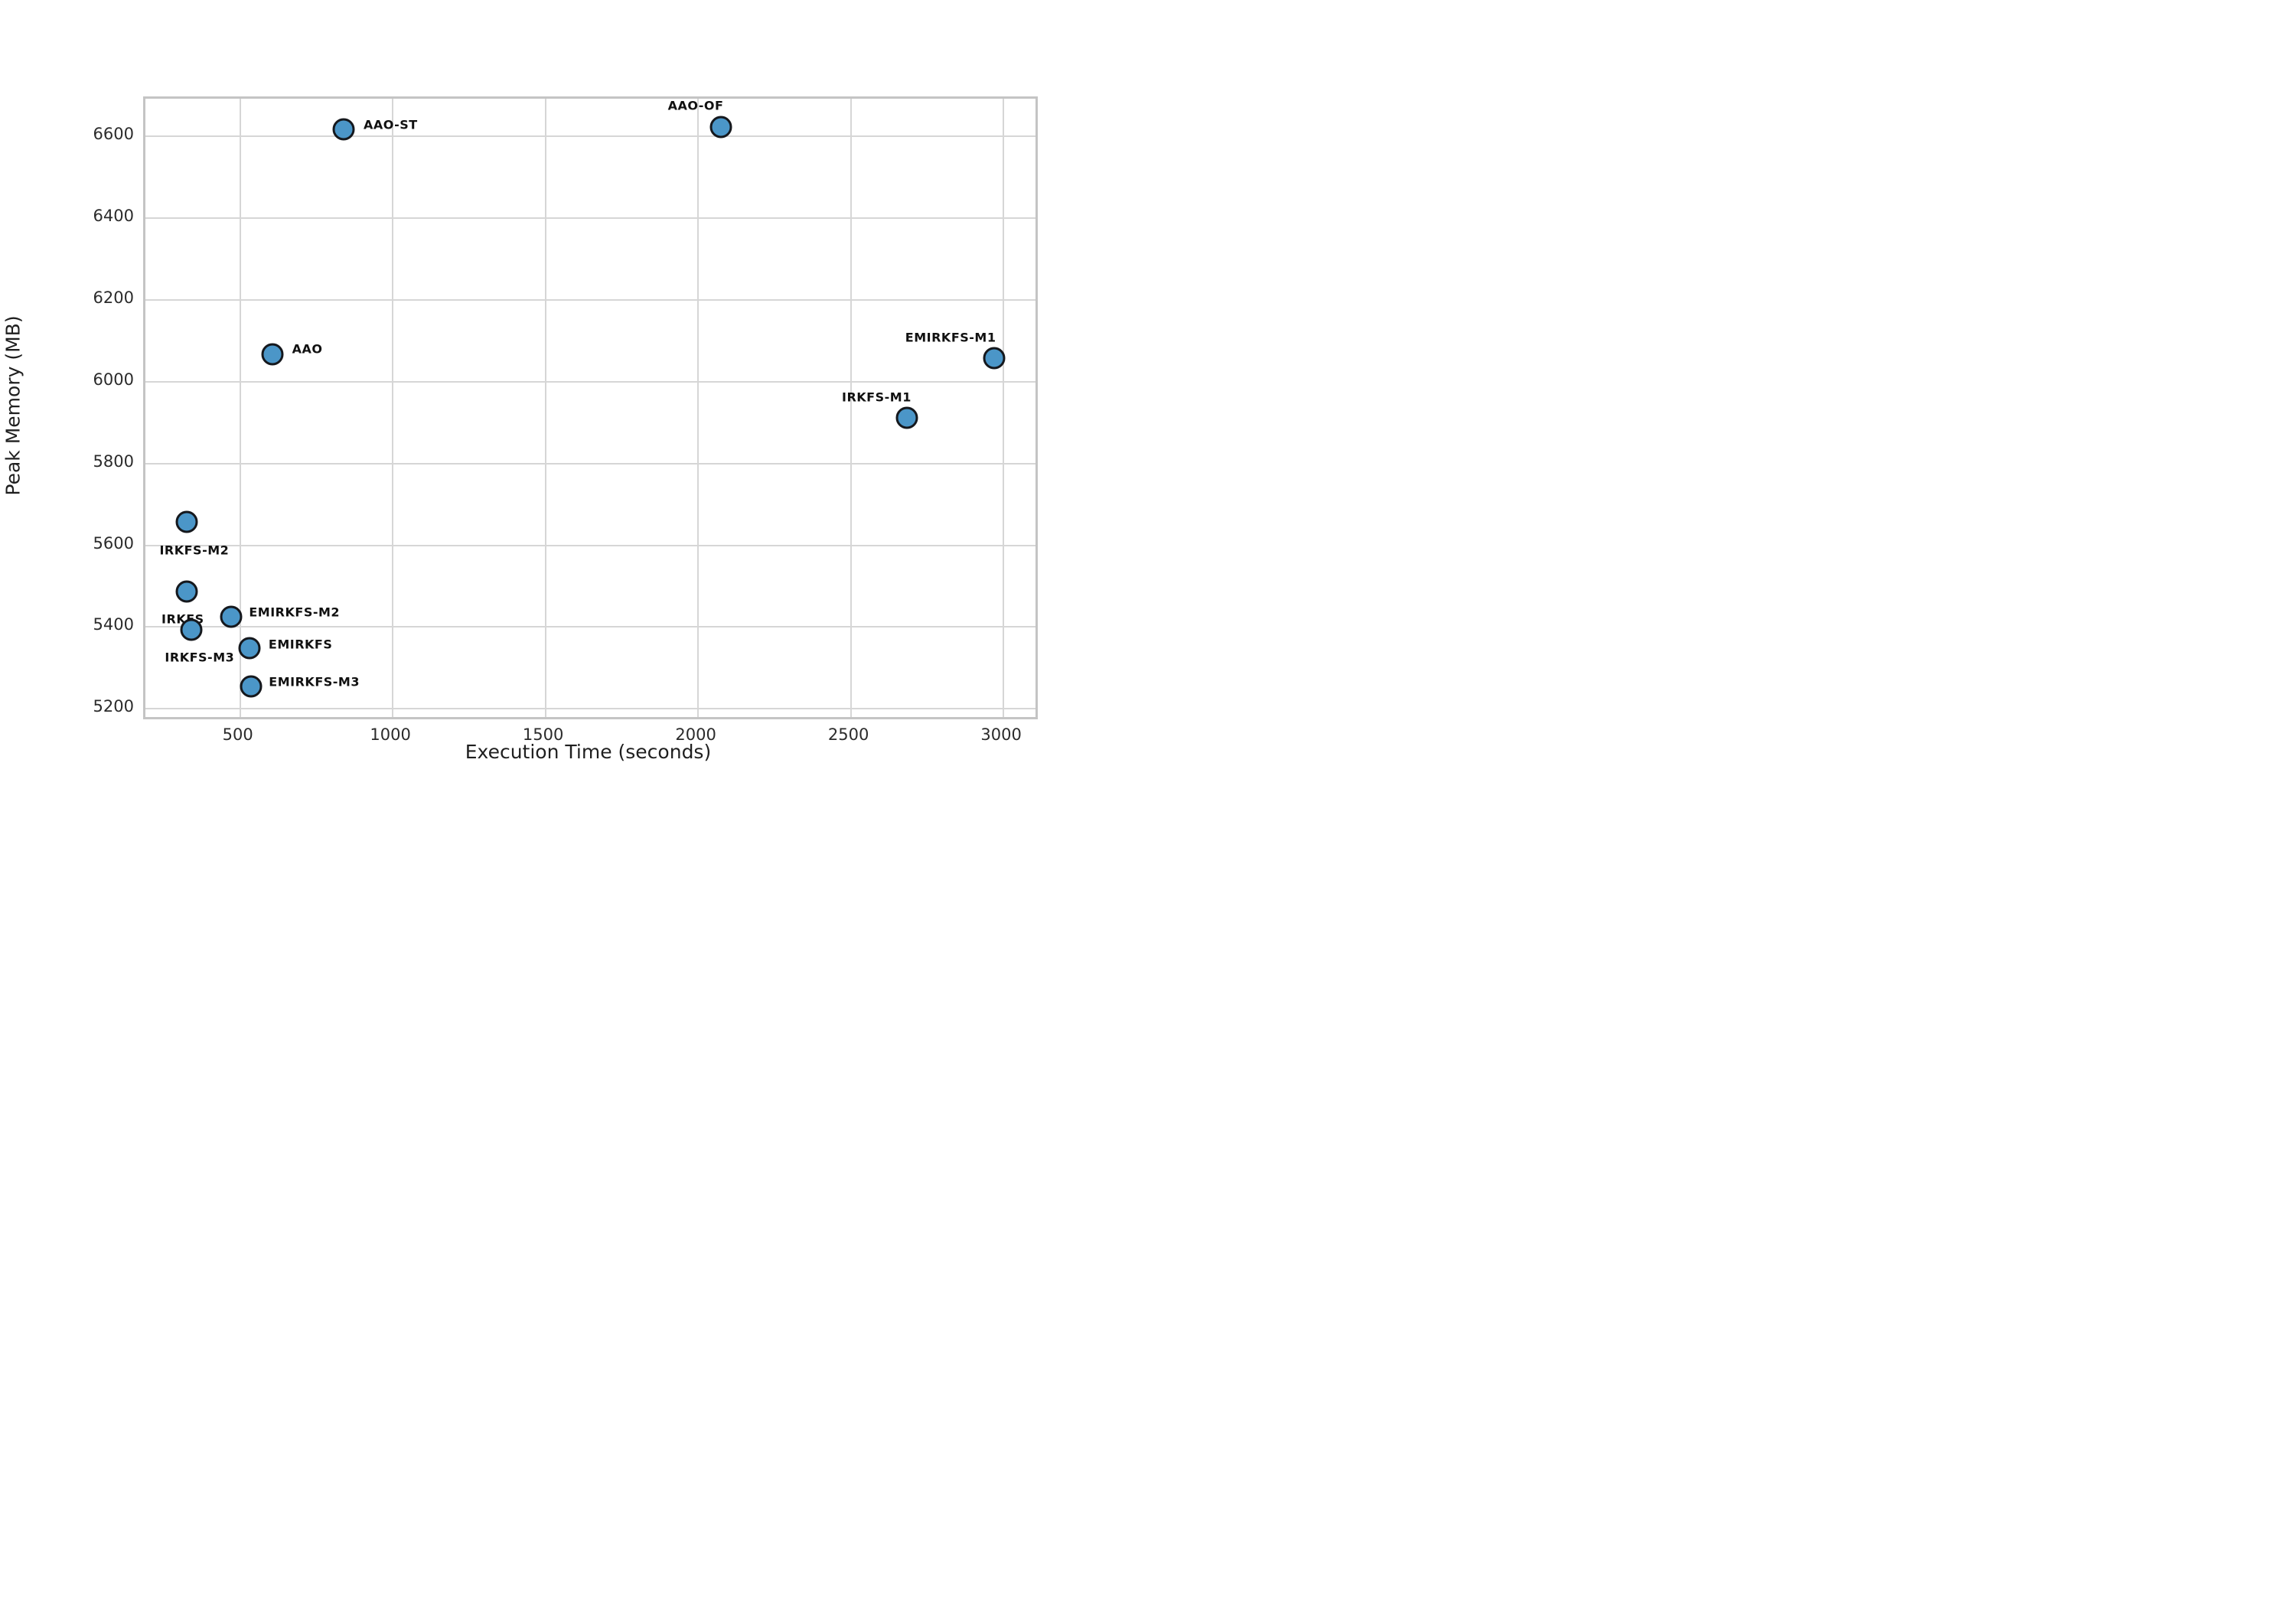 This screenshot has height=1607, width=2296. What do you see at coordinates (343, 129) in the screenshot?
I see `data-point-AAO-ST` at bounding box center [343, 129].